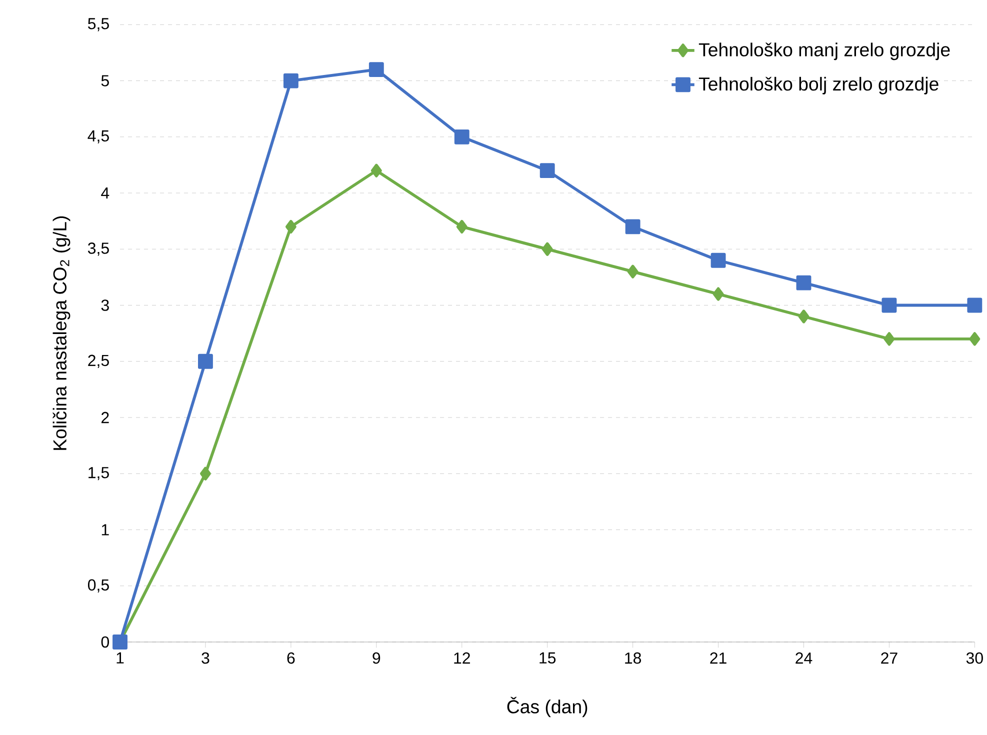 The image size is (987, 735). I want to click on y-tick-label: 0, so click(105, 642).